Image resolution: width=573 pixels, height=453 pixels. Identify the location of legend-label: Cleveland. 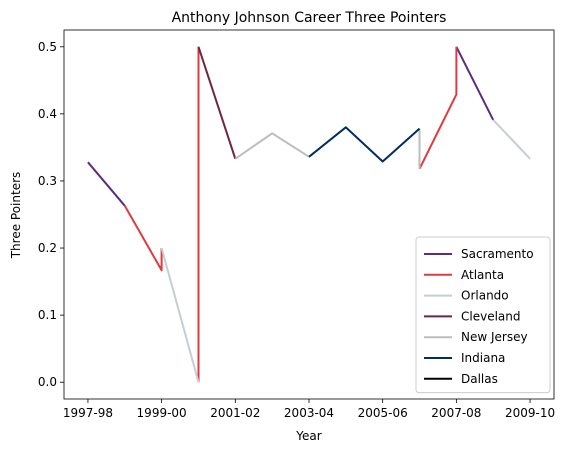
(491, 316).